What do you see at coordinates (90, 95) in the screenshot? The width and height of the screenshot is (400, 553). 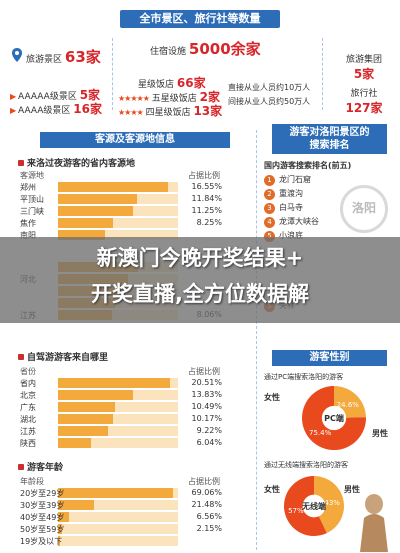 I see `aaaaa-count: 5家` at bounding box center [90, 95].